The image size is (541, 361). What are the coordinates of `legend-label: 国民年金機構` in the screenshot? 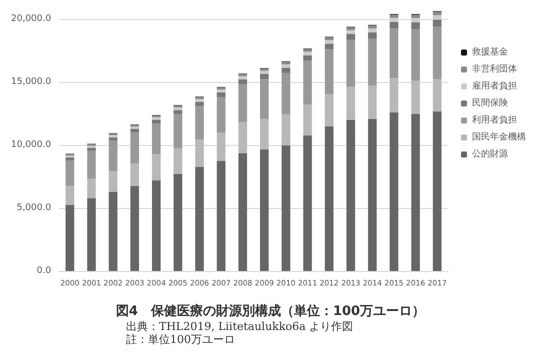 It's located at (499, 137).